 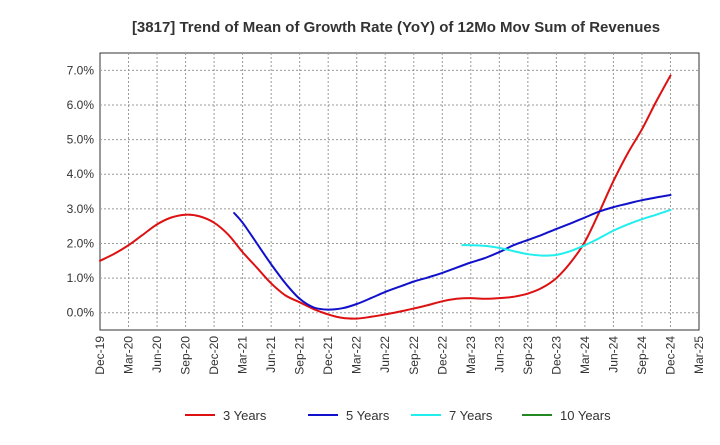 I want to click on x-tick-label: Dec-19, so click(x=100, y=355).